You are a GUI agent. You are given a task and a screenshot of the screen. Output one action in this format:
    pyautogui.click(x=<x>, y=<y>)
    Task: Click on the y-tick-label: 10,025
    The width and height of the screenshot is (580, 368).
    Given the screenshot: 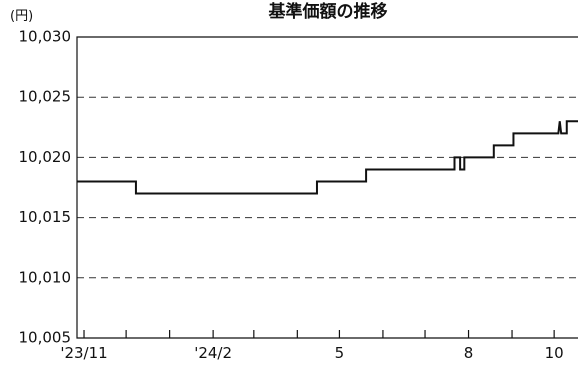 What is the action you would take?
    pyautogui.click(x=45, y=97)
    